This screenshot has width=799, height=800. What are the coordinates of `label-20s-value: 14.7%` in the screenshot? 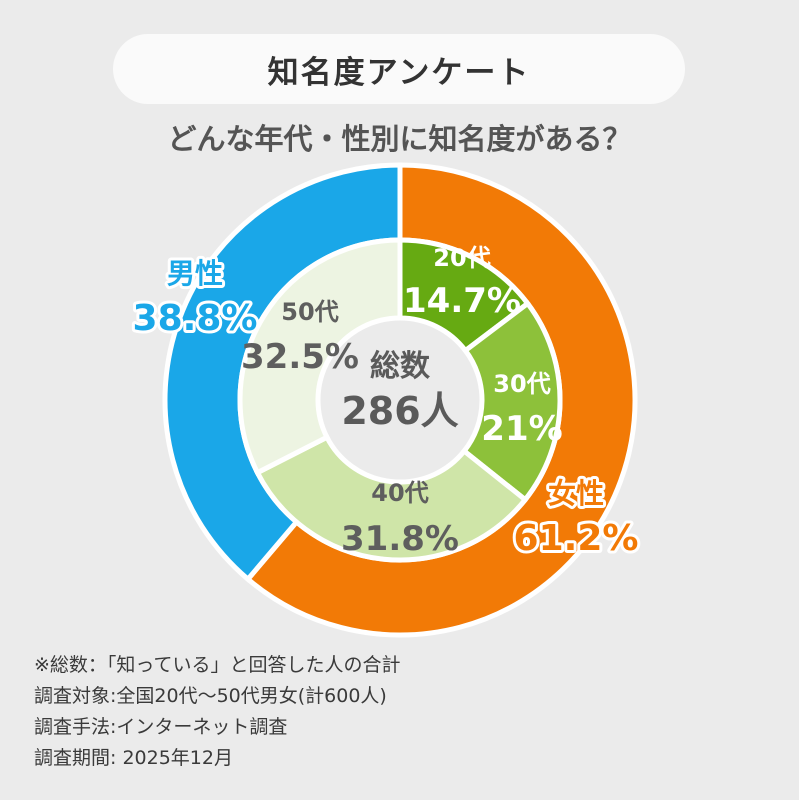 It's located at (462, 301).